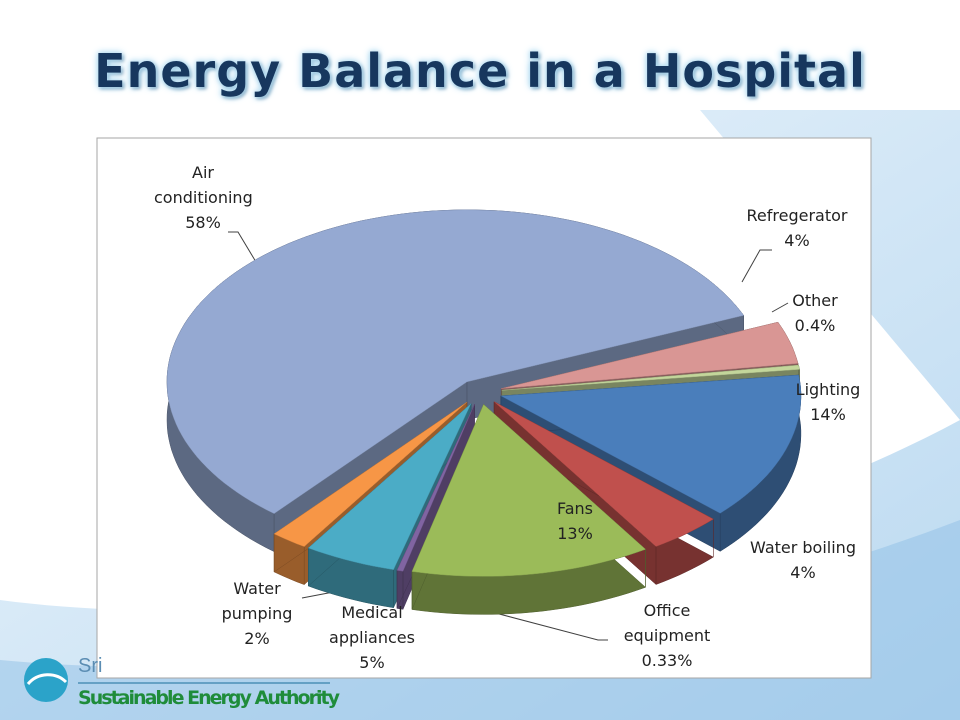 The width and height of the screenshot is (960, 720). What do you see at coordinates (209, 698) in the screenshot?
I see `organization: Sustainable Energy Authority` at bounding box center [209, 698].